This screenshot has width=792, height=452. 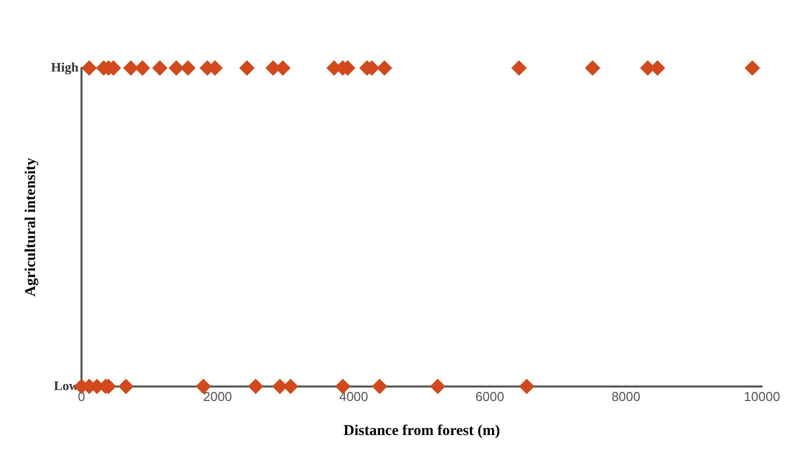 I want to click on x-tick-label: 8000, so click(x=625, y=396).